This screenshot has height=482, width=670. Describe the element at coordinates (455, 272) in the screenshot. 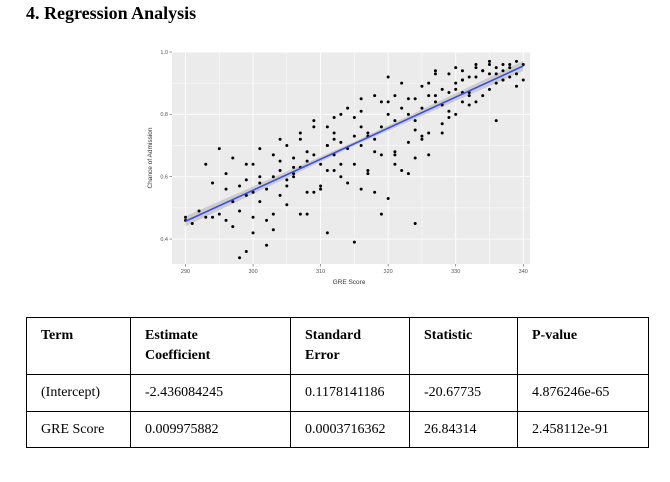

I see `x-tick-label: 330` at that location.